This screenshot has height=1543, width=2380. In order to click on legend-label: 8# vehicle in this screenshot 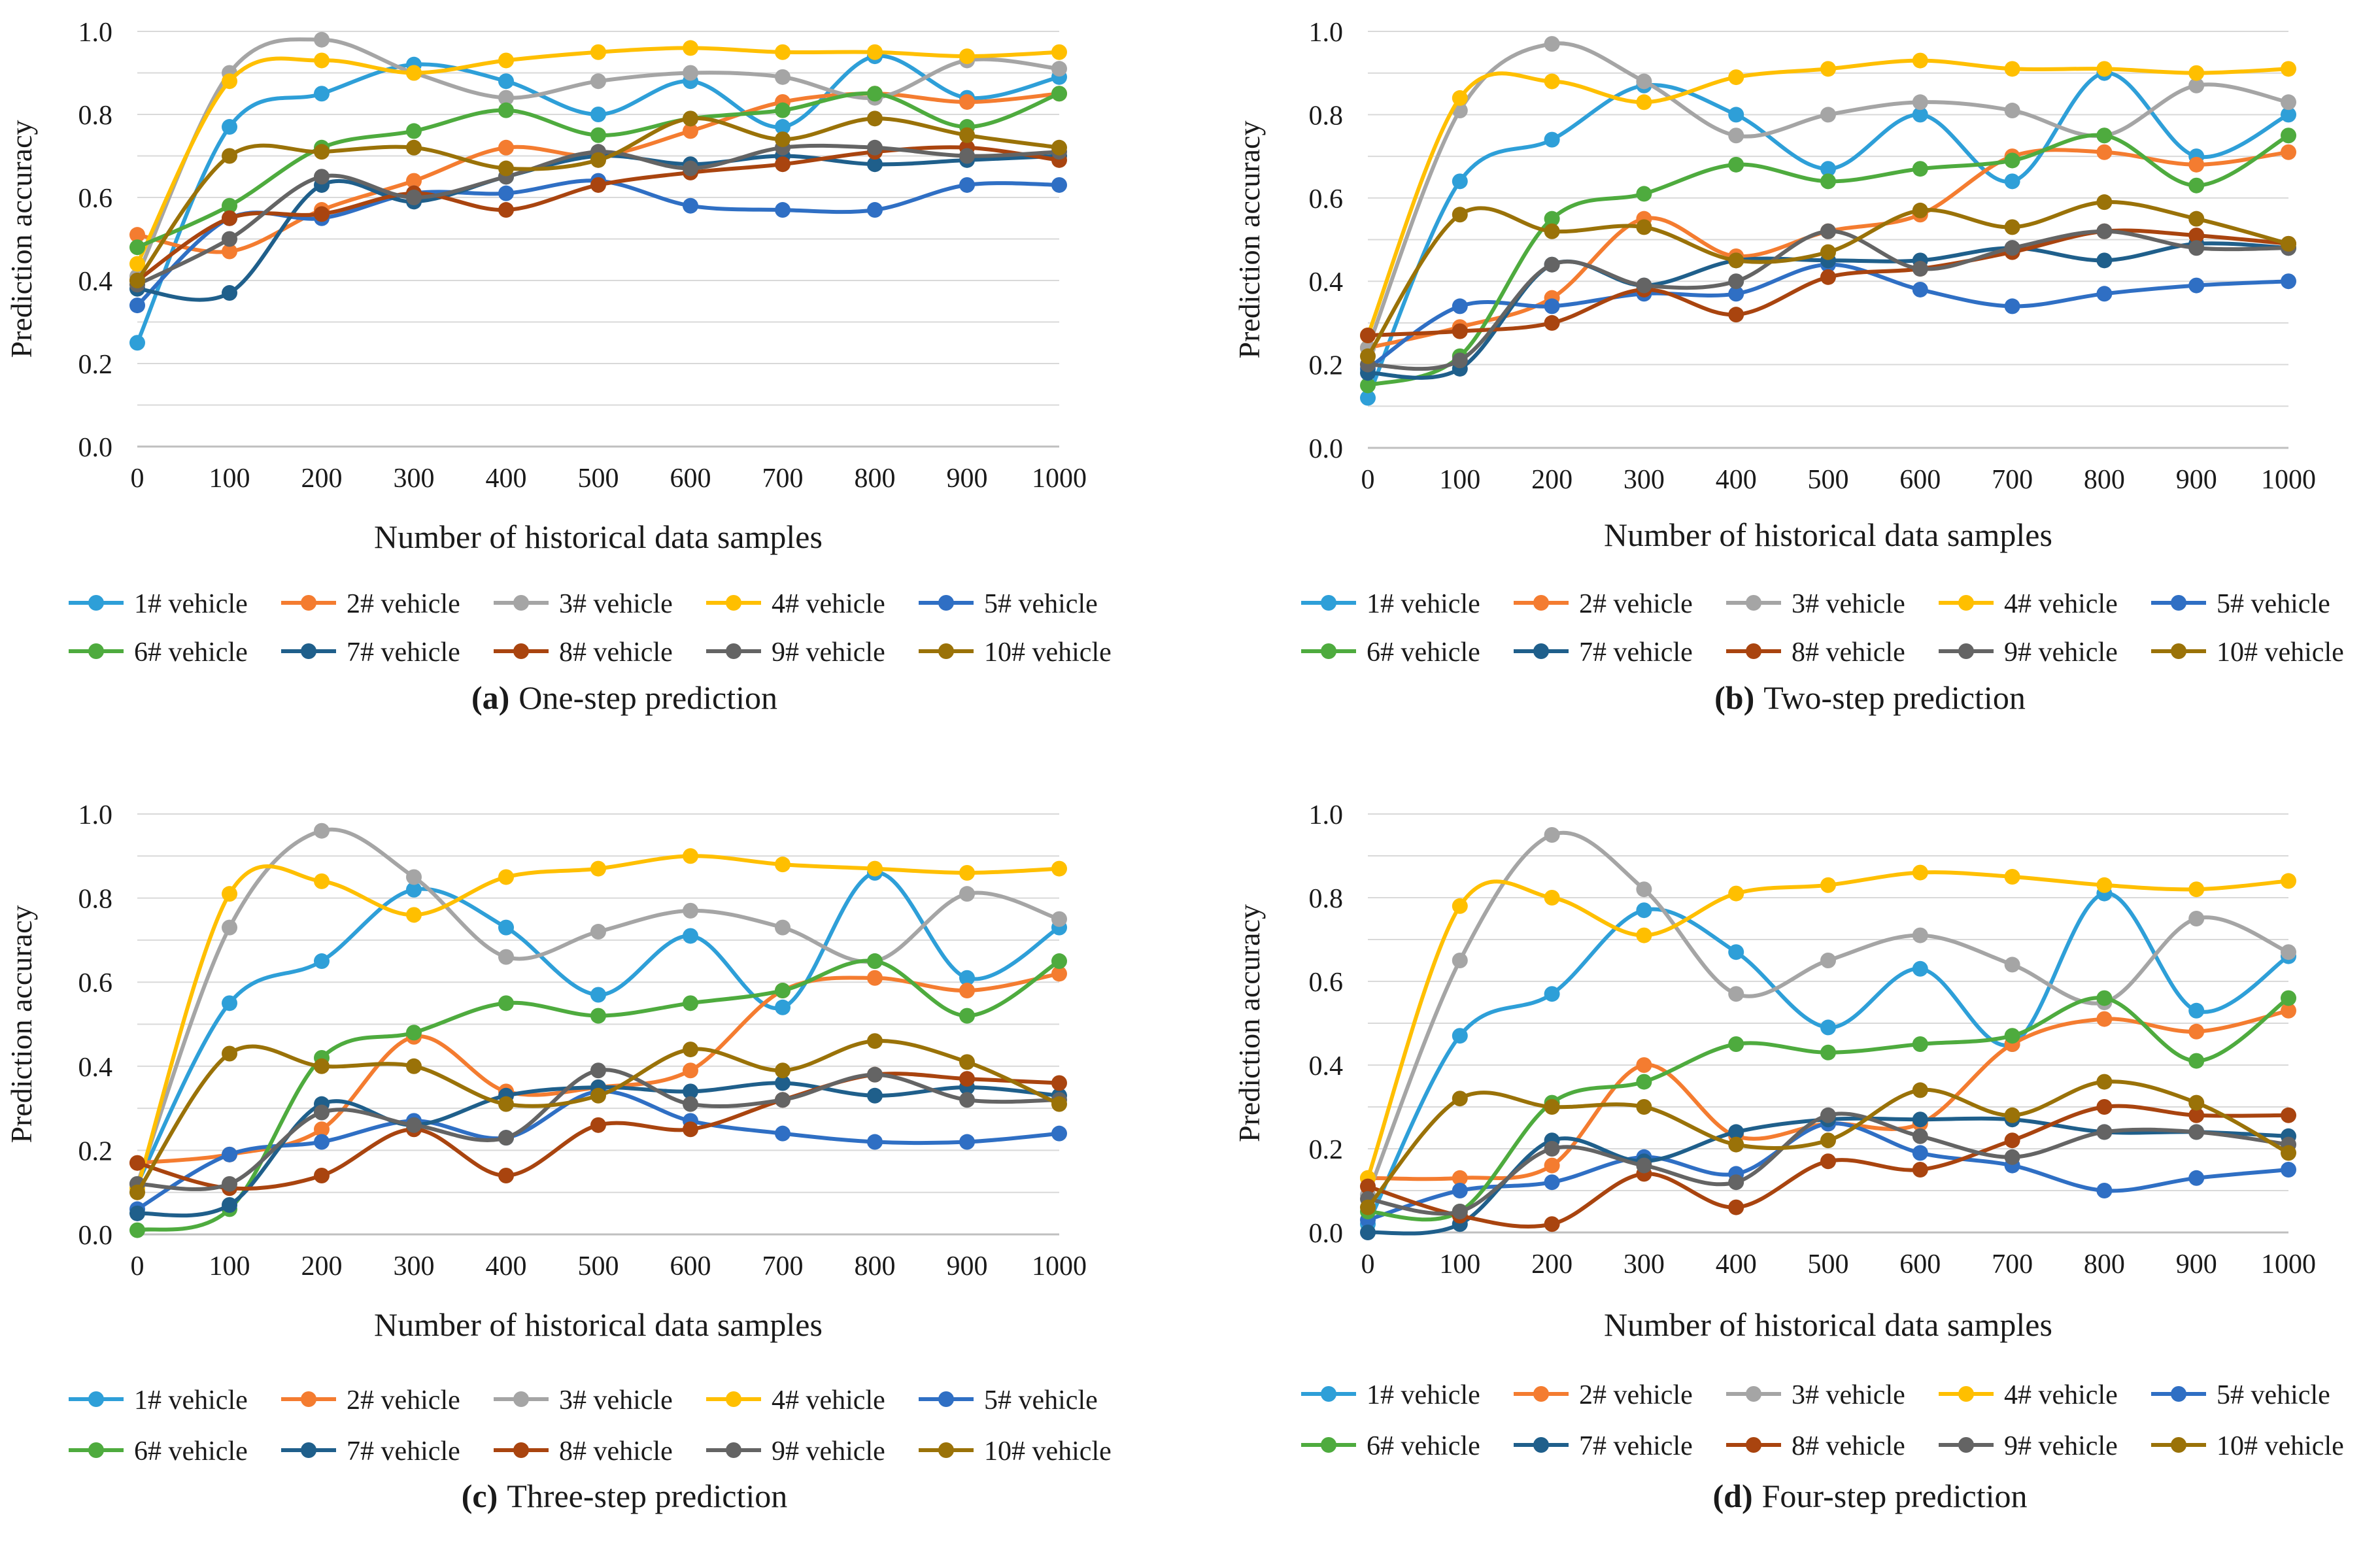, I will do `click(616, 1451)`.